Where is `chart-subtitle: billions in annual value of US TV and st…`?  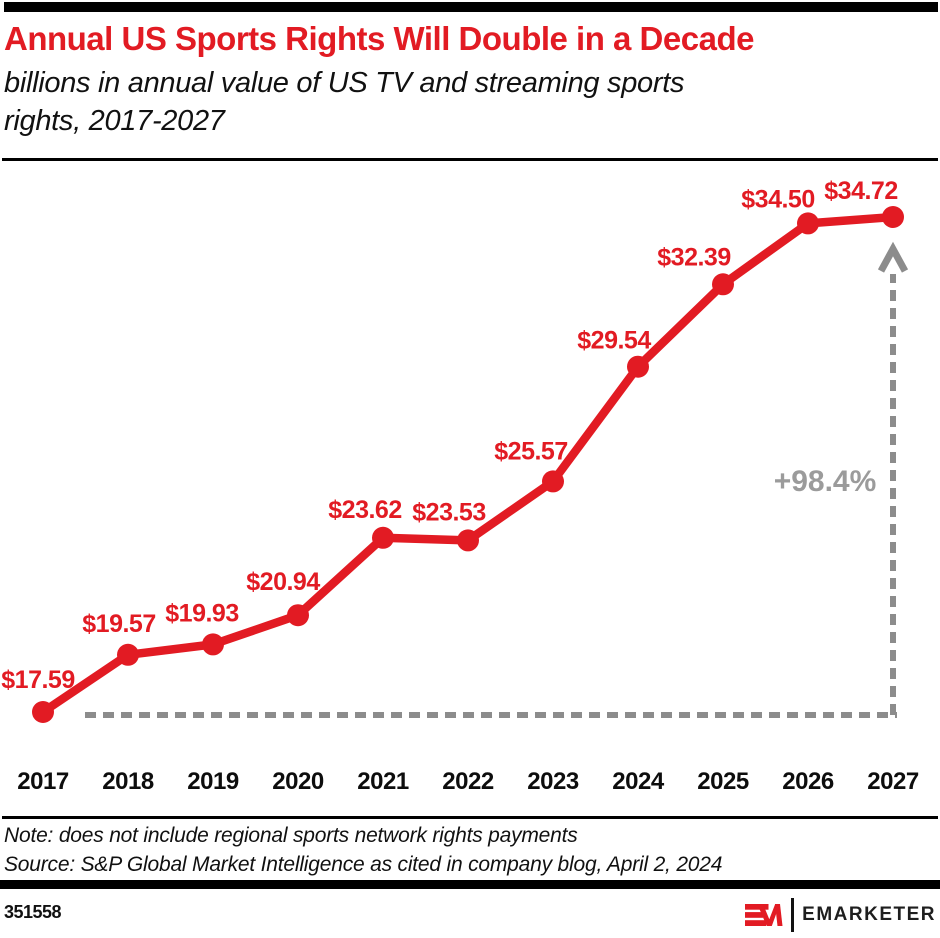 chart-subtitle: billions in annual value of US TV and st… is located at coordinates (344, 102).